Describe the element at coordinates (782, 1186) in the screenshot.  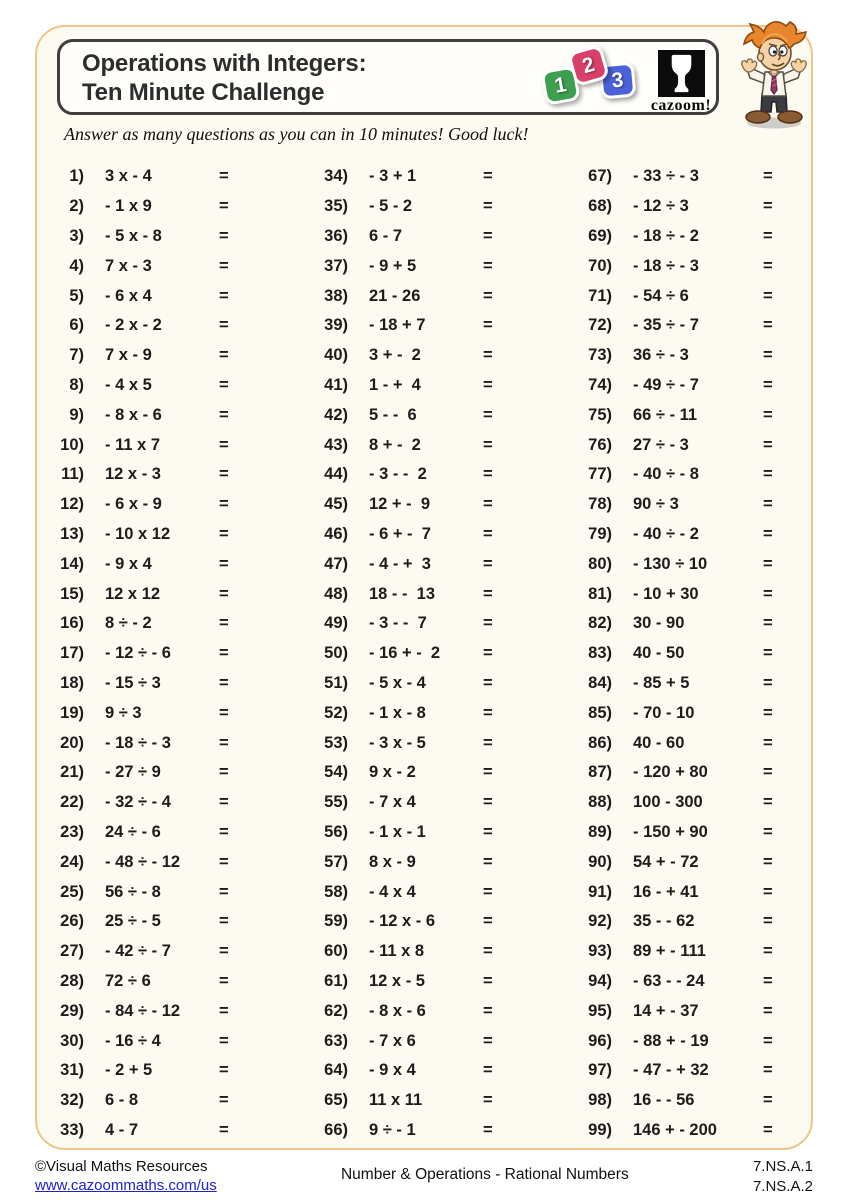
I see `standard-code-2: 7.NS.A.2` at that location.